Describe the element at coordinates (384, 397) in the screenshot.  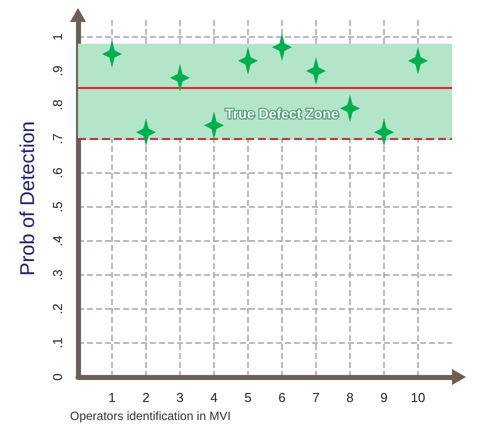
I see `x-tick-label: 9` at that location.